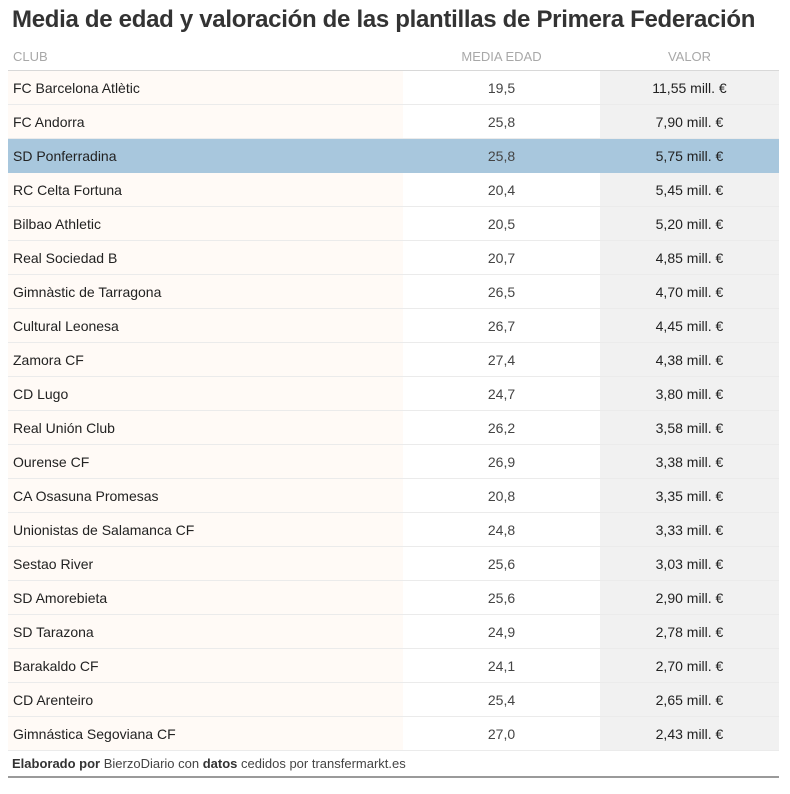  Describe the element at coordinates (689, 87) in the screenshot. I see `value-cell: 11,55 mill. €` at that location.